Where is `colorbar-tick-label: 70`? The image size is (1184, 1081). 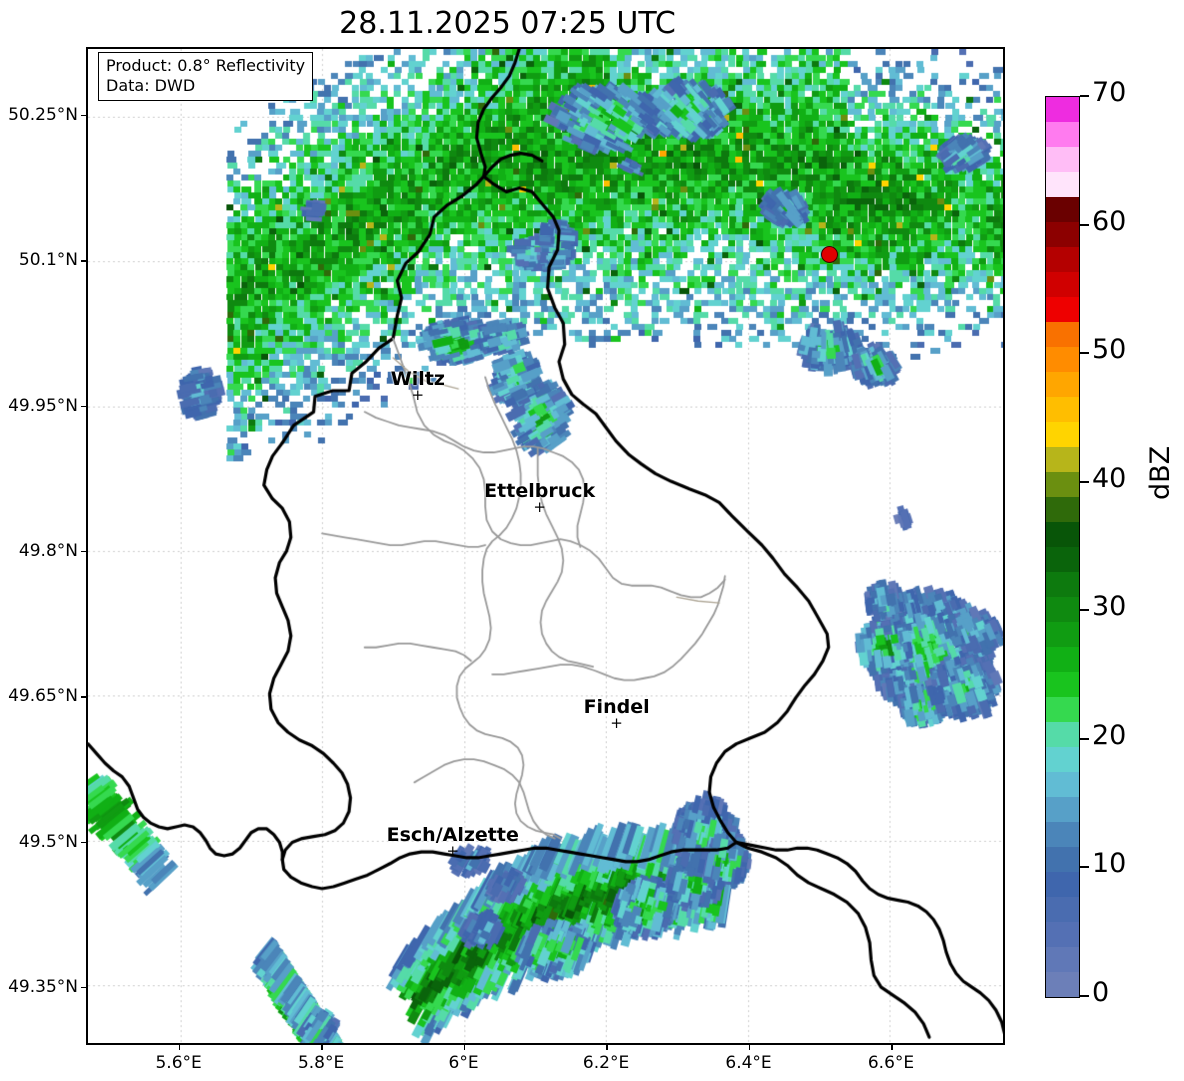
colorbar-tick-label: 70 is located at coordinates (1109, 92).